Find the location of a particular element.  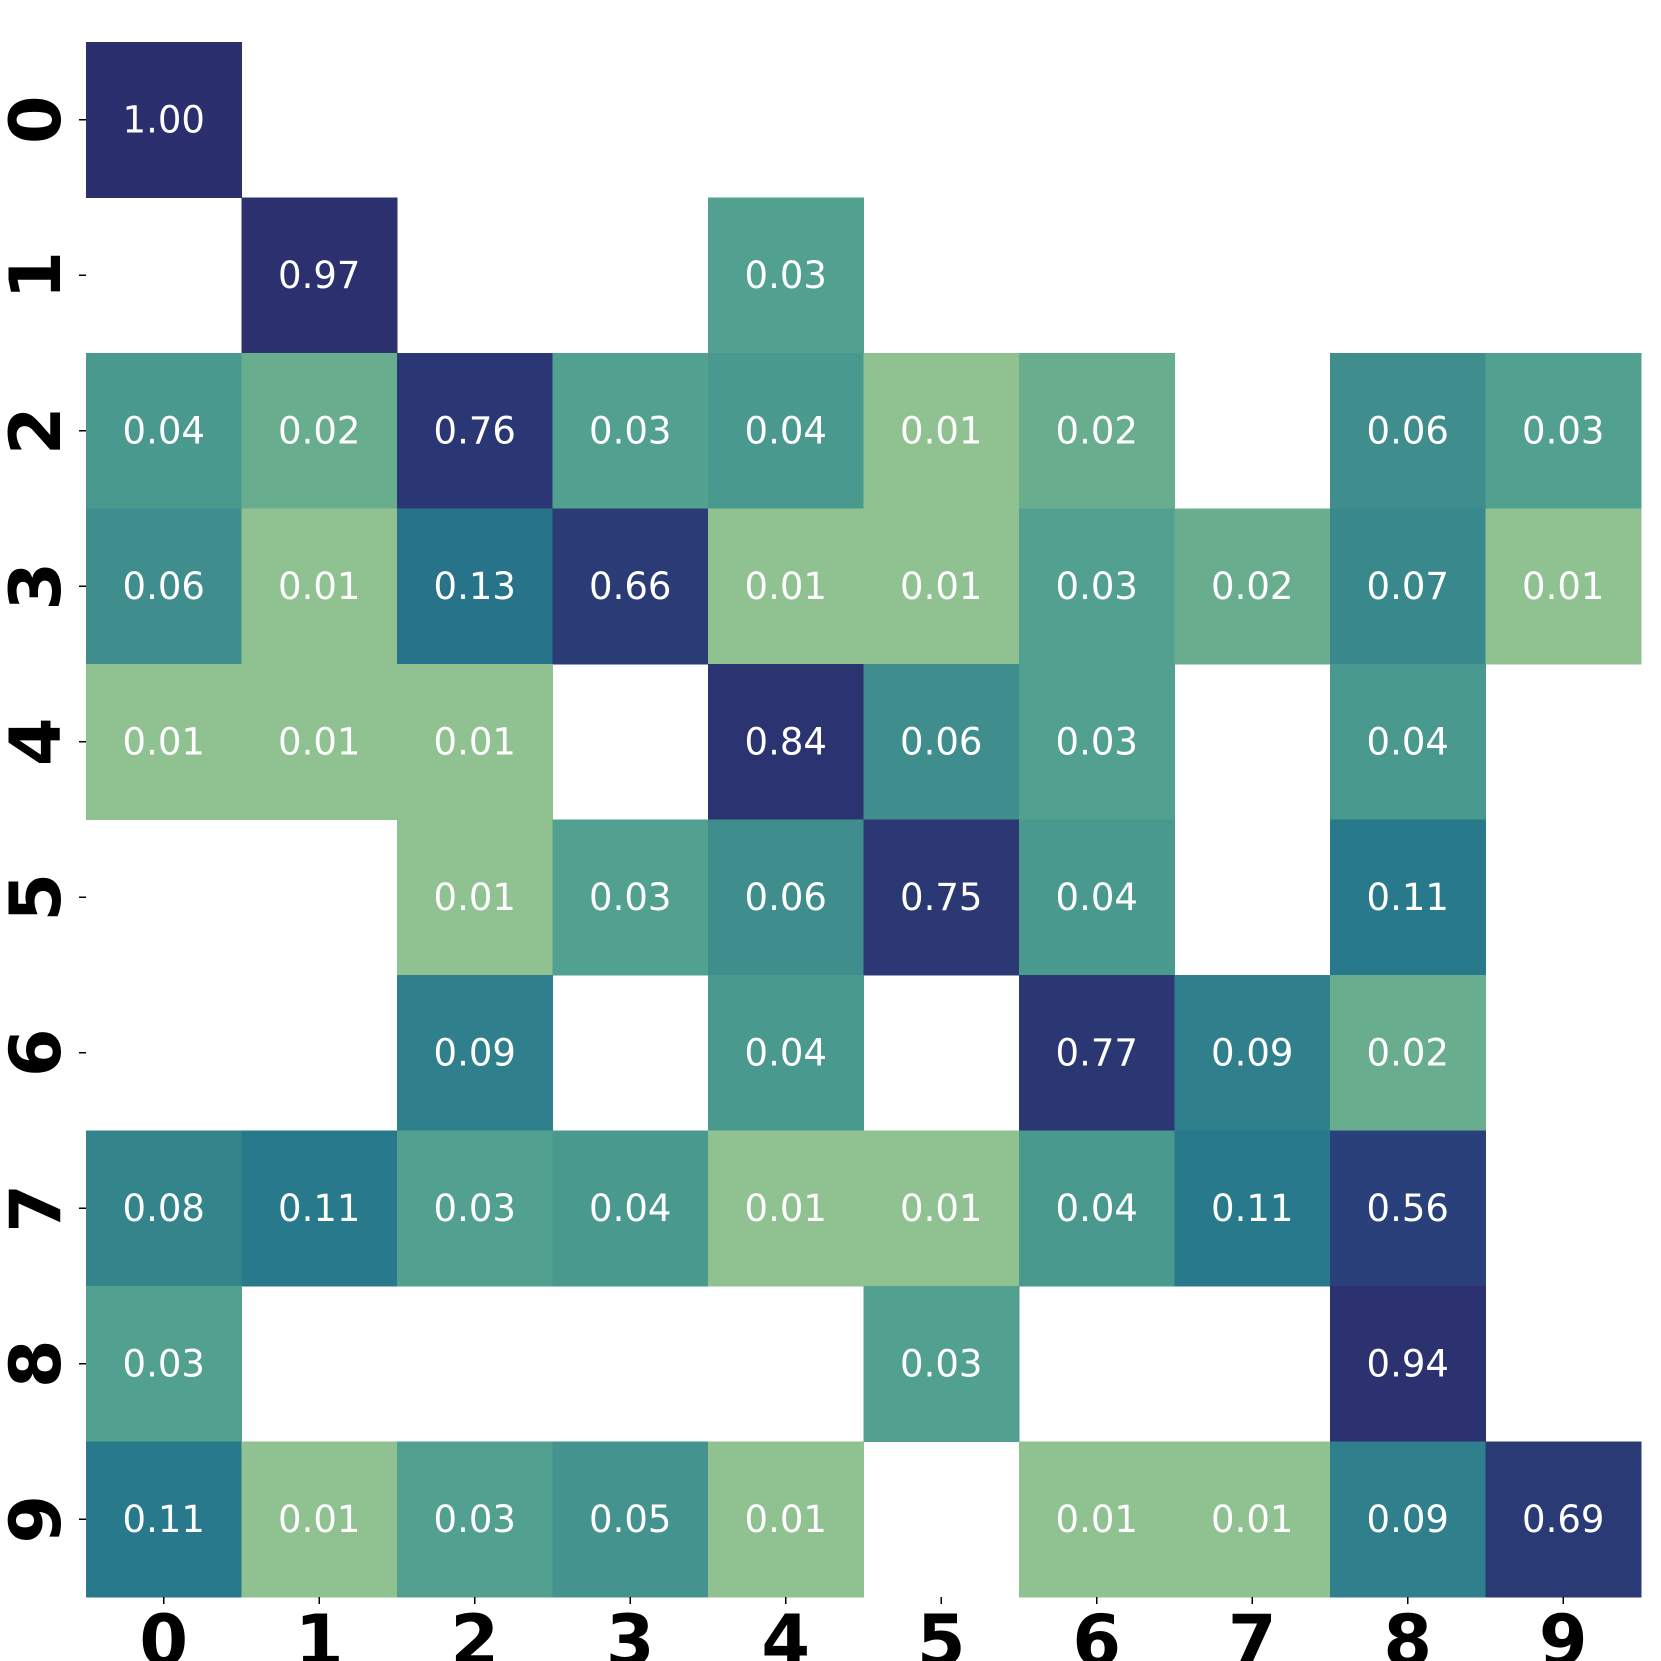

y-tick-label: 2 is located at coordinates (38, 430).